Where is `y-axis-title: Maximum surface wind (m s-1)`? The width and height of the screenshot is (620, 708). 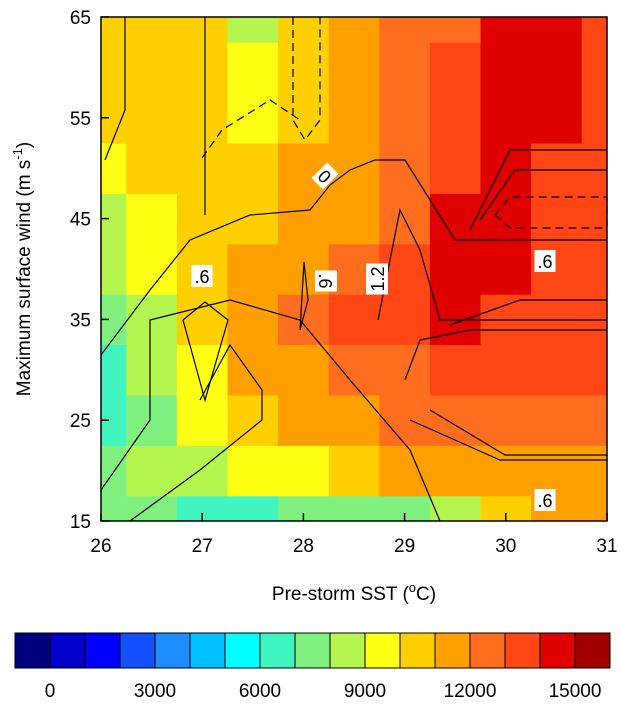 y-axis-title: Maximum surface wind (m s-1) is located at coordinates (22, 269).